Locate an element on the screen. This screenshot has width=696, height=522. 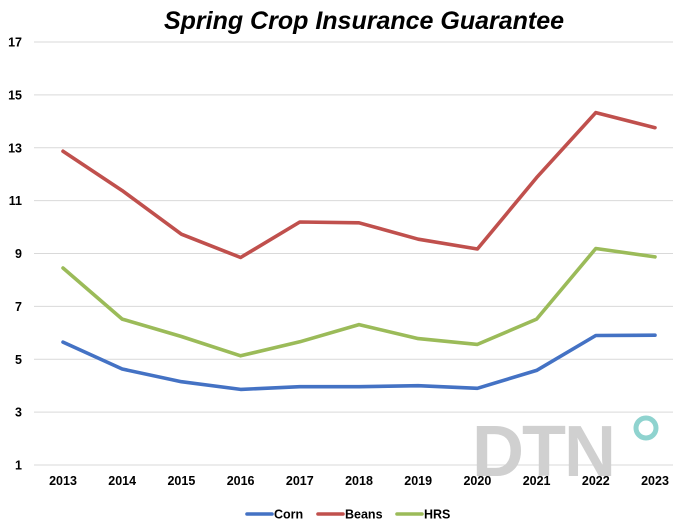
y-tick-label: 1 is located at coordinates (18, 466).